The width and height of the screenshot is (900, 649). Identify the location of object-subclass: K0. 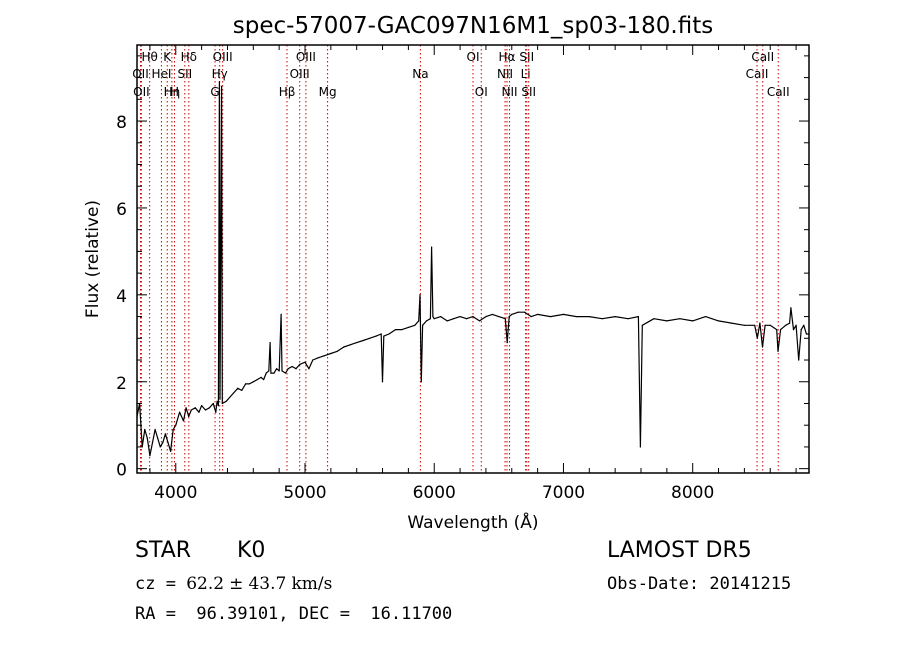
(251, 550).